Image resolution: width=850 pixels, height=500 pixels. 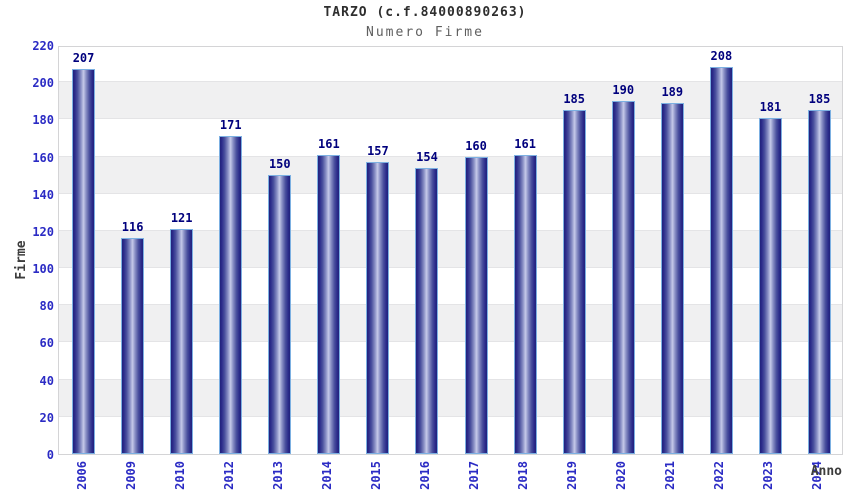 I want to click on y-tick-label: 220, so click(x=43, y=46).